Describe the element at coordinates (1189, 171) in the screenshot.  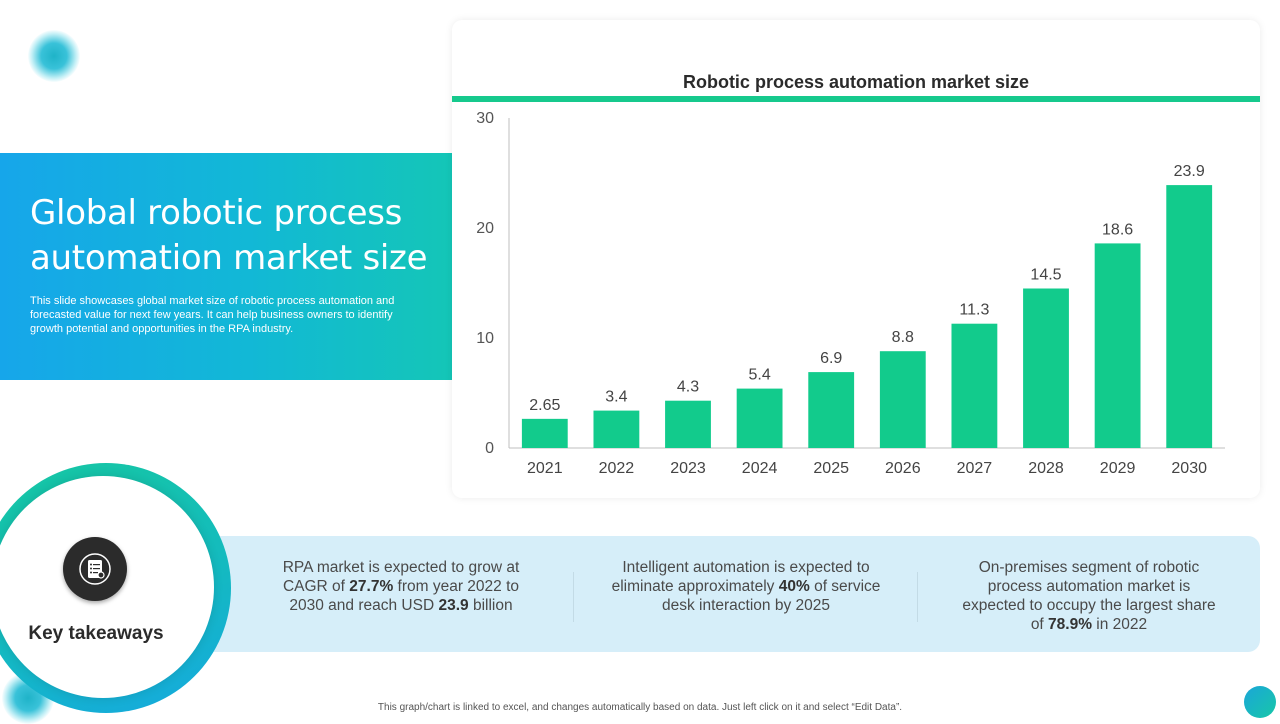
I see `data-label: 23.9` at that location.